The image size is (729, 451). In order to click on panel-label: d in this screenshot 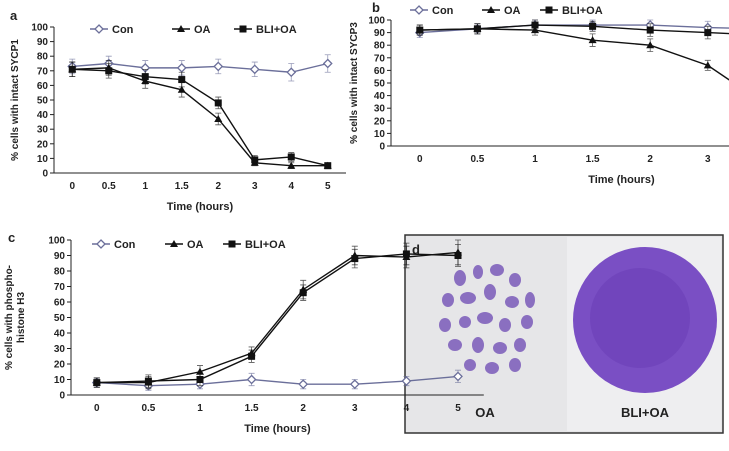, I will do `click(416, 249)`.